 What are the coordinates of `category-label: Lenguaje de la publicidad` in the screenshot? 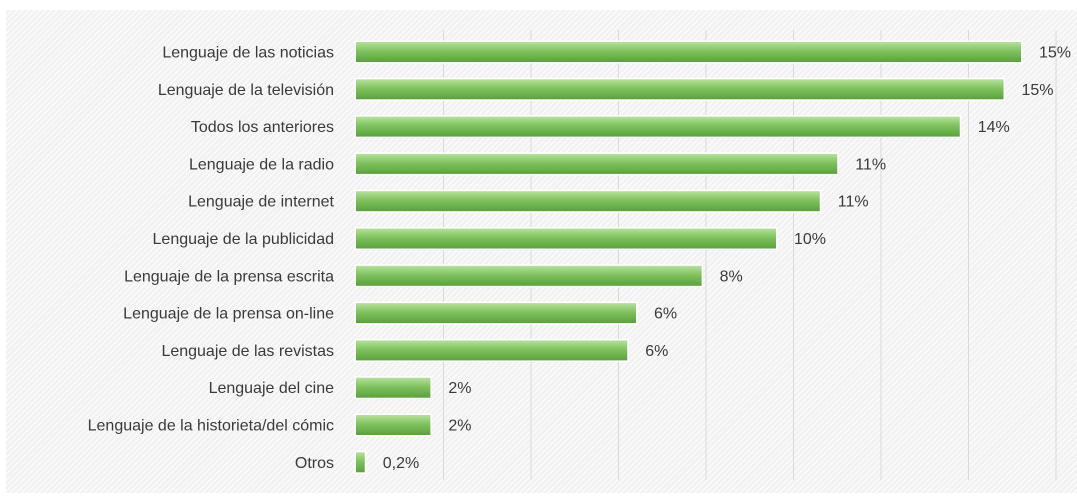 It's located at (243, 239).